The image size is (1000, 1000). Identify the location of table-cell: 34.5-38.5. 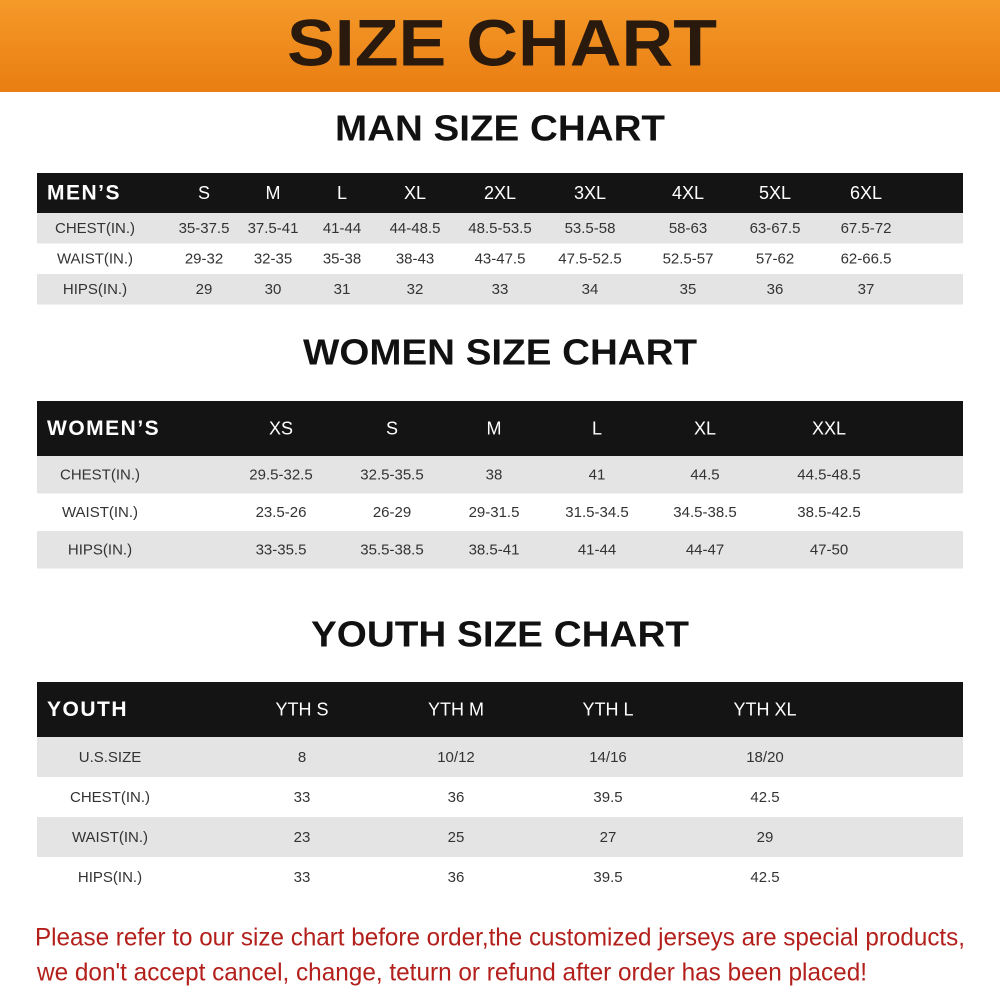
(704, 512).